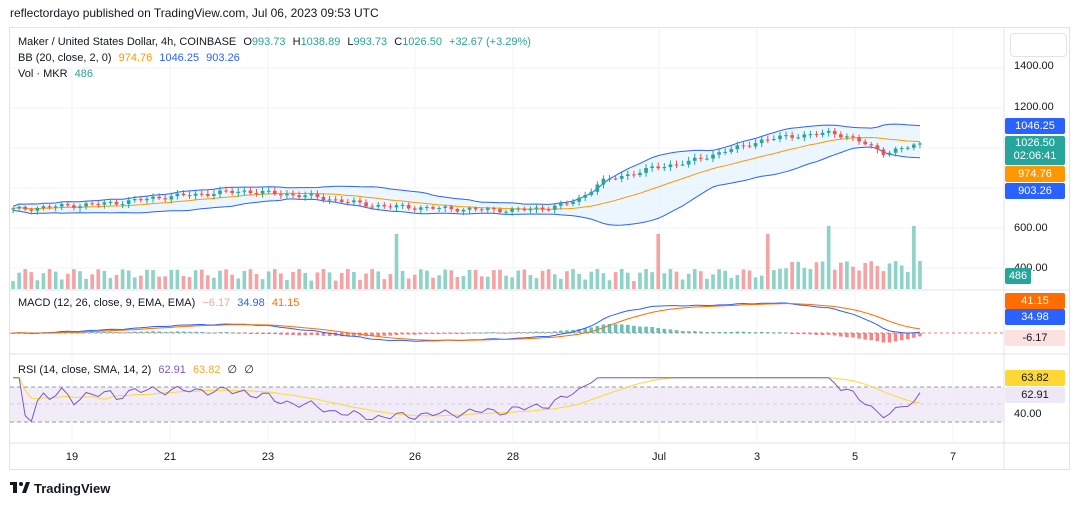  What do you see at coordinates (1035, 150) in the screenshot?
I see `last-price-tag: 1026.50 02:06:41` at bounding box center [1035, 150].